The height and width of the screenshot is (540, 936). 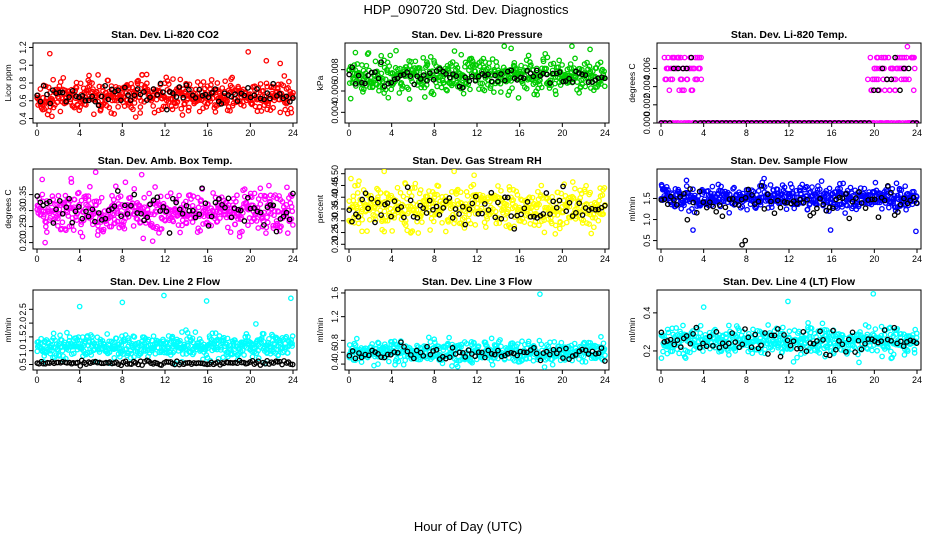 I want to click on y-tick-label: 0.50, so click(x=335, y=174).